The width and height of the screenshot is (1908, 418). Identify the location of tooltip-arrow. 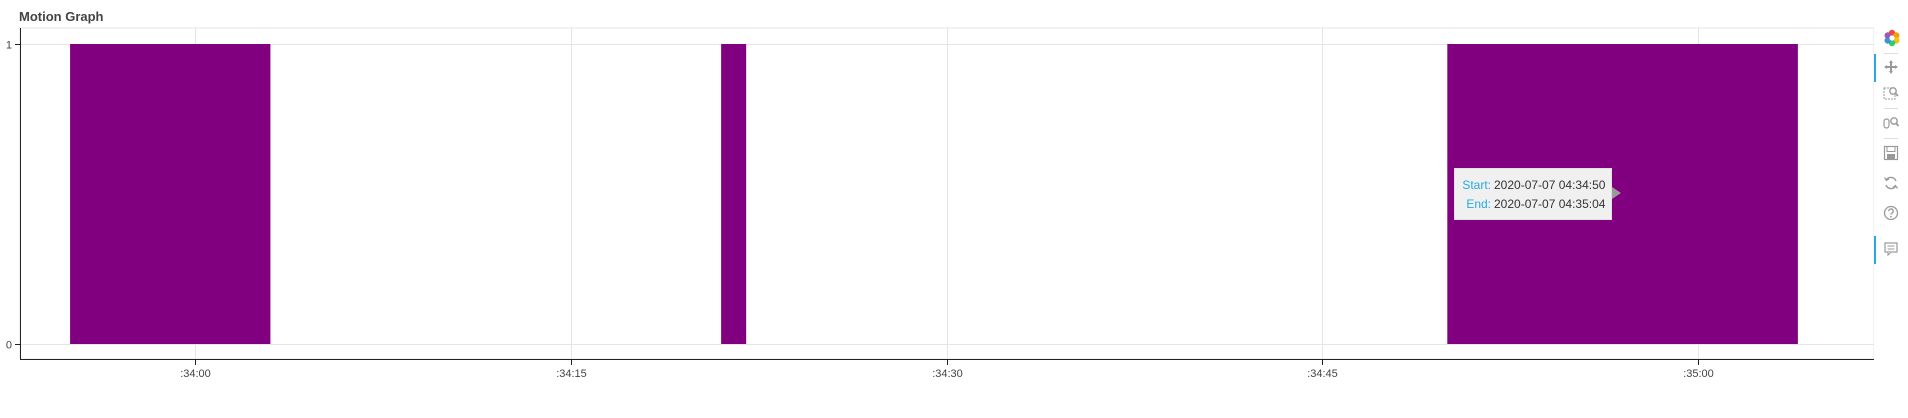
(1616, 193).